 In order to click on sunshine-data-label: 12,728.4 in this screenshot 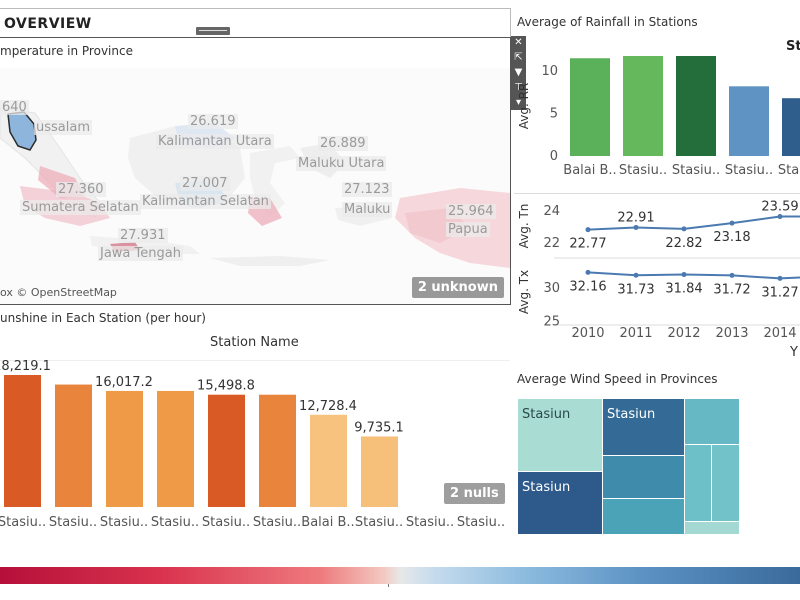, I will do `click(328, 406)`.